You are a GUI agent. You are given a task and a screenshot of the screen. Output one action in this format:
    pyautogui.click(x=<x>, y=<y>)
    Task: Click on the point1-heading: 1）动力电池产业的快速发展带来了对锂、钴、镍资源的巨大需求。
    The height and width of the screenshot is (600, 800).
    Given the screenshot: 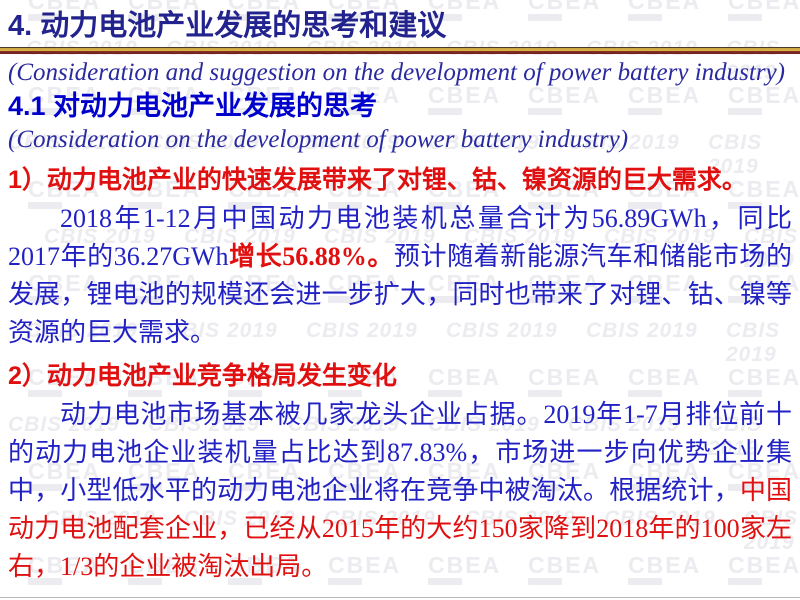 What is the action you would take?
    pyautogui.click(x=377, y=180)
    